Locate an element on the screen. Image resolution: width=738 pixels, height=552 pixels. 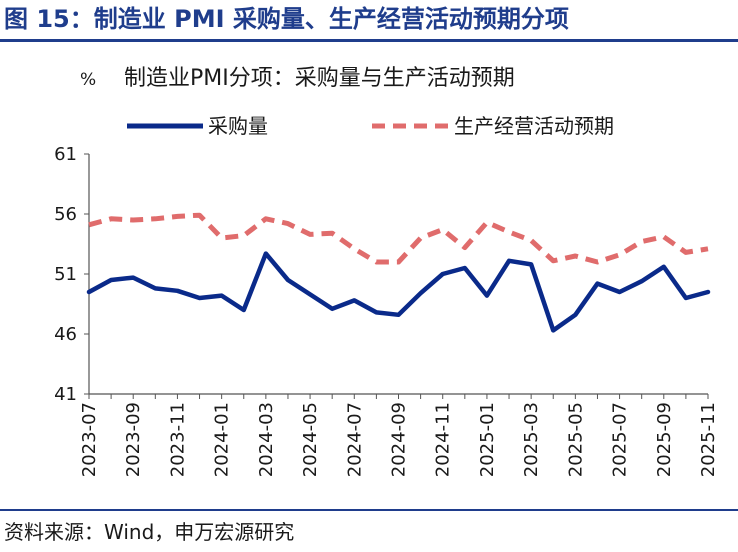
x-tick-label: 2023-07 is located at coordinates (89, 439).